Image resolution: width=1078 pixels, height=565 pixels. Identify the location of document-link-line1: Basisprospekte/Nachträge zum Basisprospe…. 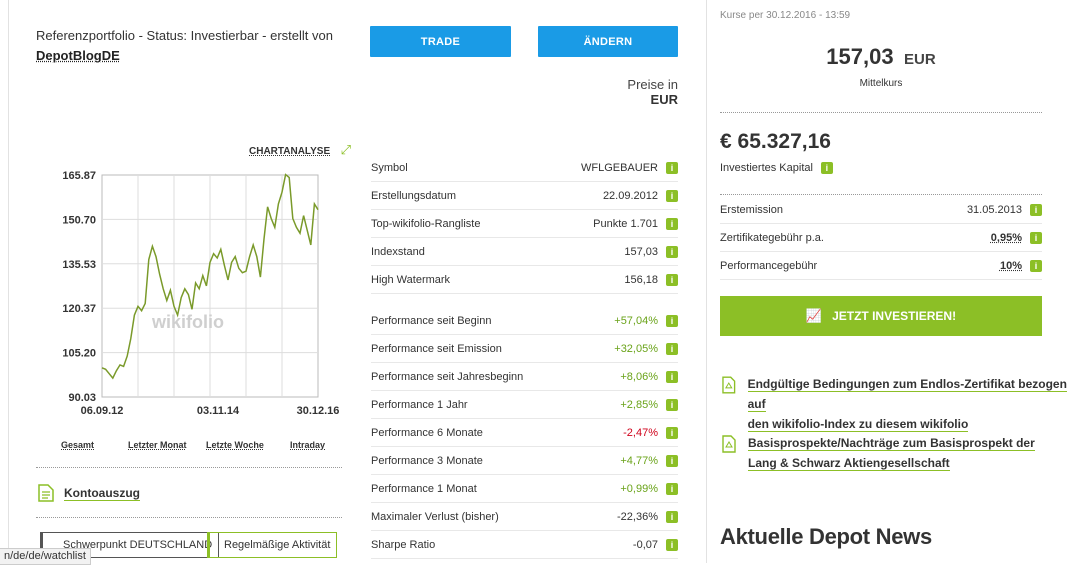
(891, 443).